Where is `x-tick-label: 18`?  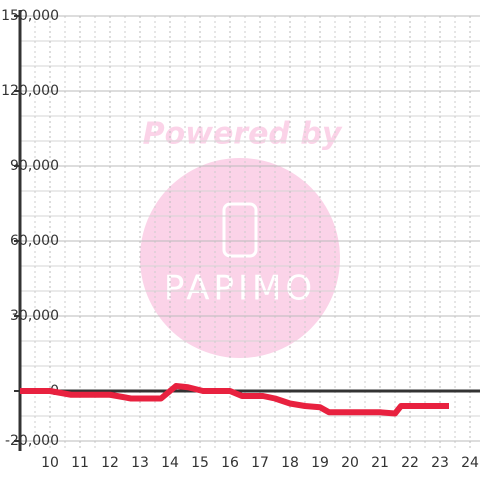
x-tick-label: 18 is located at coordinates (290, 463).